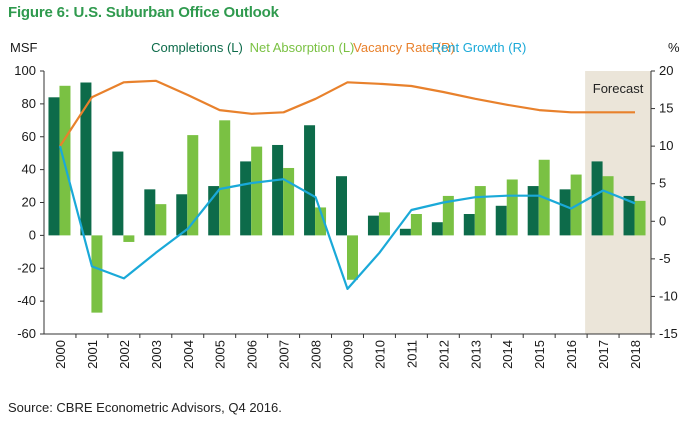 This screenshot has width=690, height=426. Describe the element at coordinates (284, 354) in the screenshot. I see `x-tick-label-2007: 2007` at that location.